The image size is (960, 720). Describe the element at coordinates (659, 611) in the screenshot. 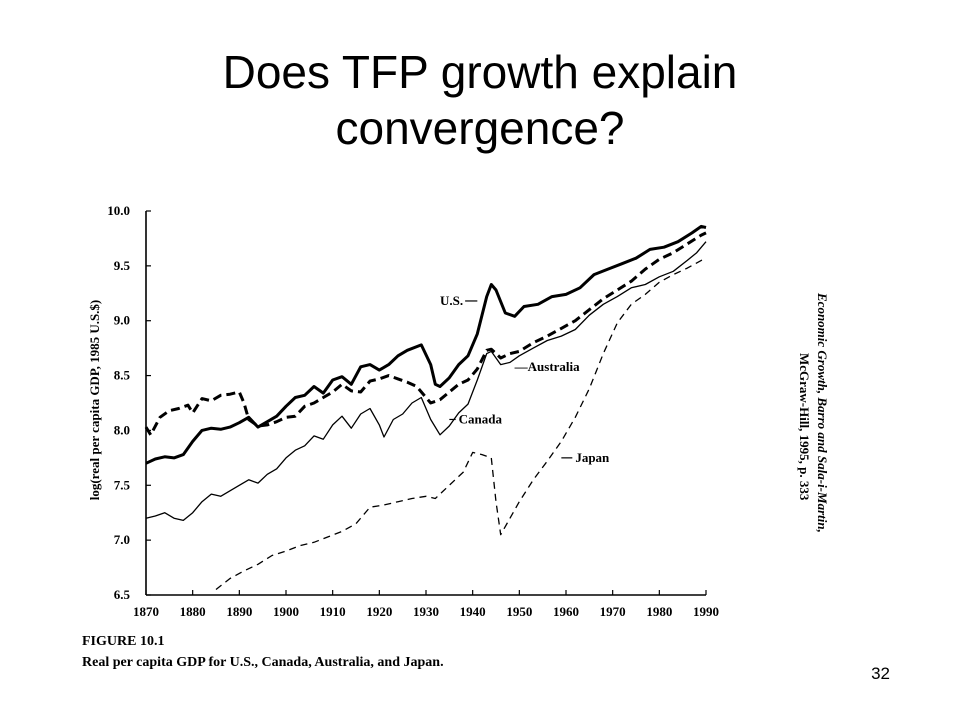

I see `x-tick-label: 1980` at that location.